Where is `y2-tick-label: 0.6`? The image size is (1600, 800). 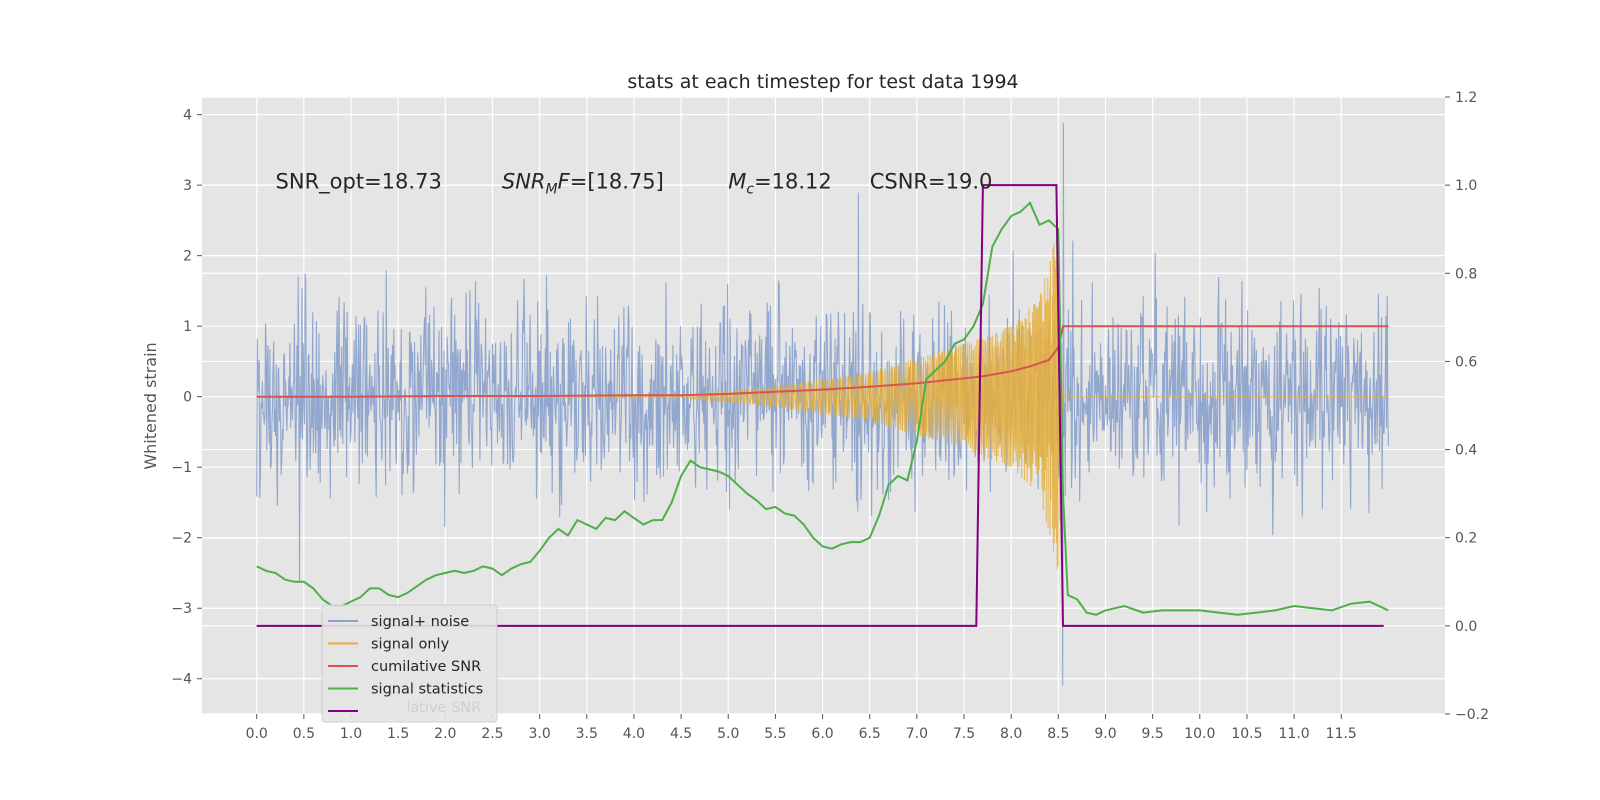
y2-tick-label: 0.6 is located at coordinates (1466, 362).